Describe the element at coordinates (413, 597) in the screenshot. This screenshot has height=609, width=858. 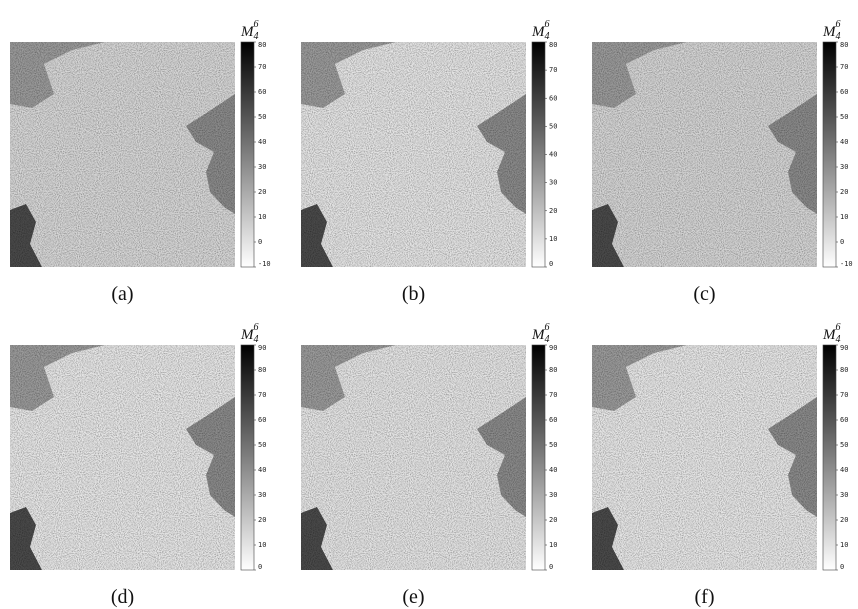
I see `panel-label: (e)` at that location.